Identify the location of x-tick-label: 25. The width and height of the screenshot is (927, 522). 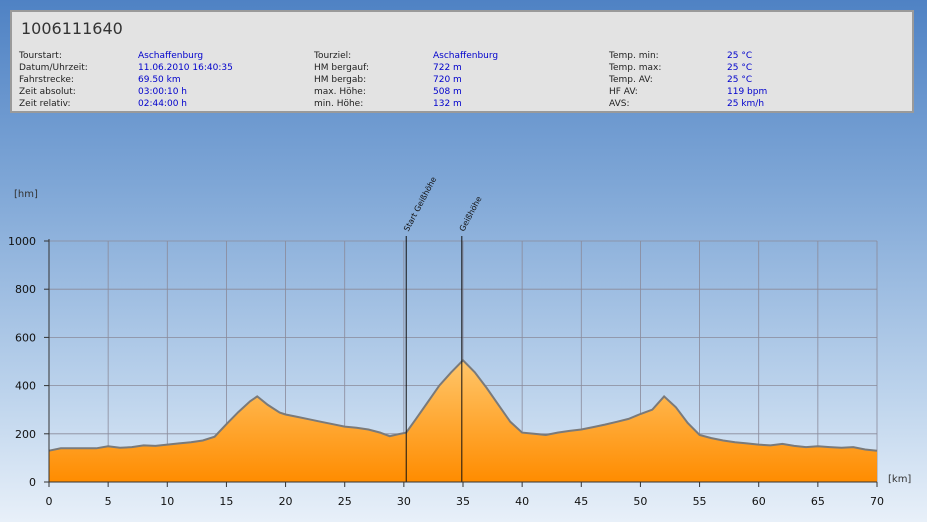
(345, 501).